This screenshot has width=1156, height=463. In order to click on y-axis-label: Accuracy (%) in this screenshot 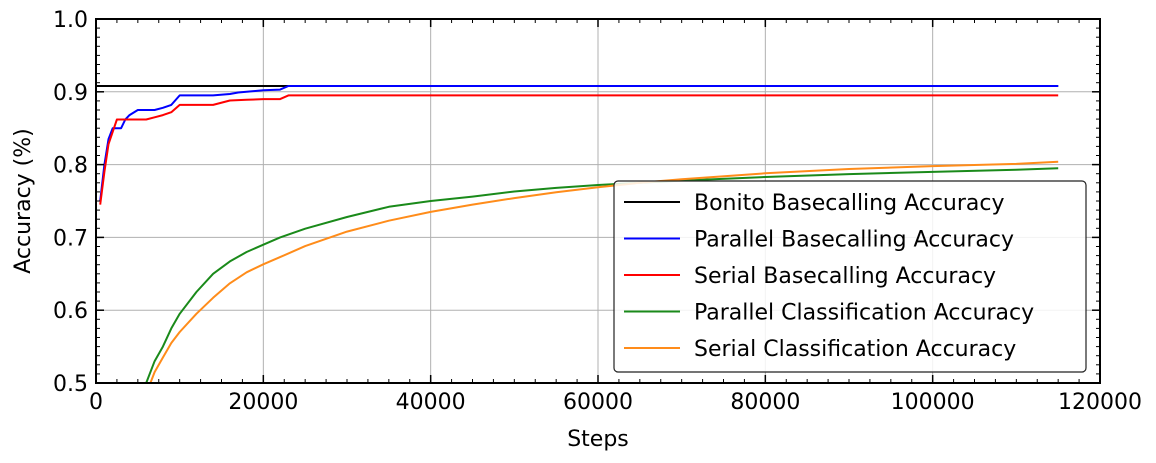, I will do `click(23, 201)`.